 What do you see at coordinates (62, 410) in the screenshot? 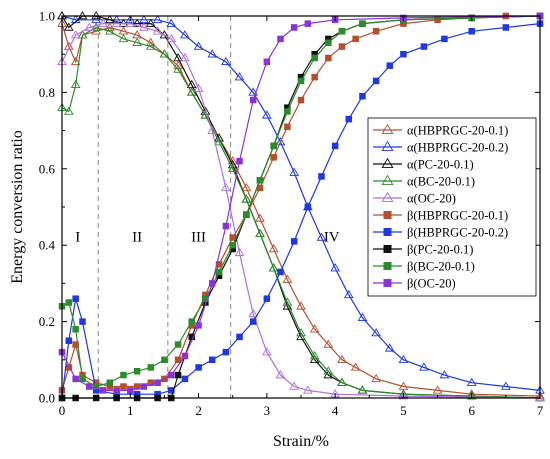
I see `x-tick-label: 0` at bounding box center [62, 410].